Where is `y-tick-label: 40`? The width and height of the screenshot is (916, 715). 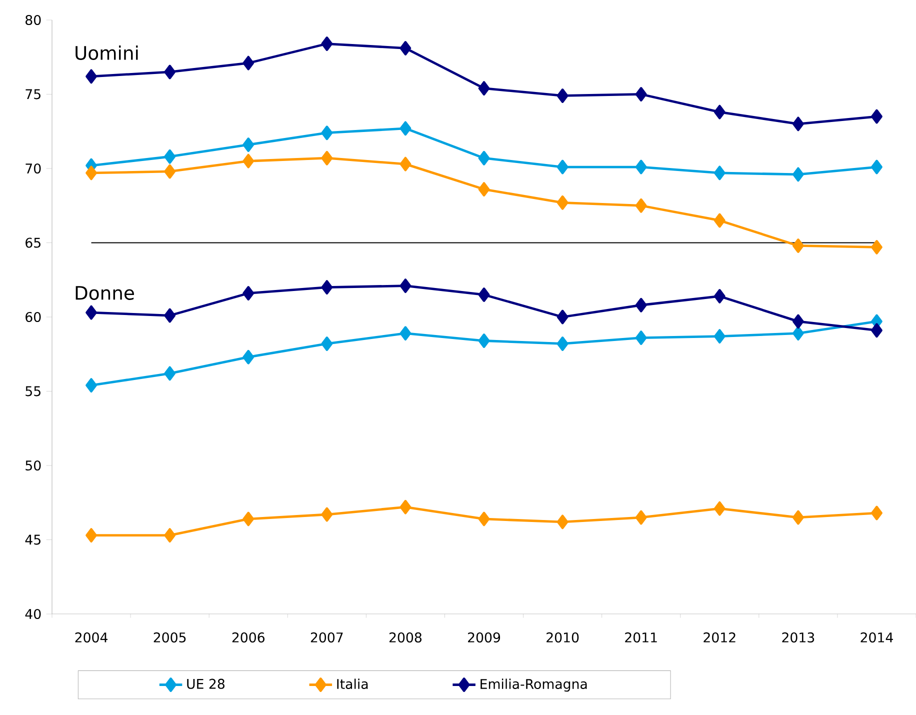
y-tick-label: 40 is located at coordinates (33, 614).